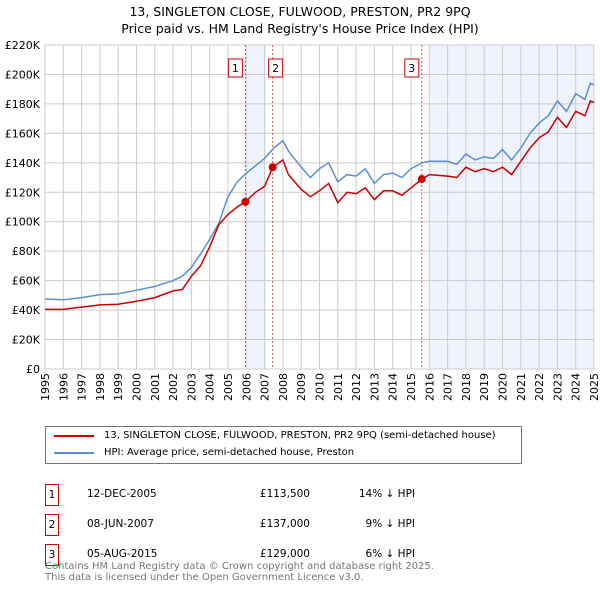  What do you see at coordinates (74, 452) in the screenshot?
I see `legend-swatch-hpi` at bounding box center [74, 452].